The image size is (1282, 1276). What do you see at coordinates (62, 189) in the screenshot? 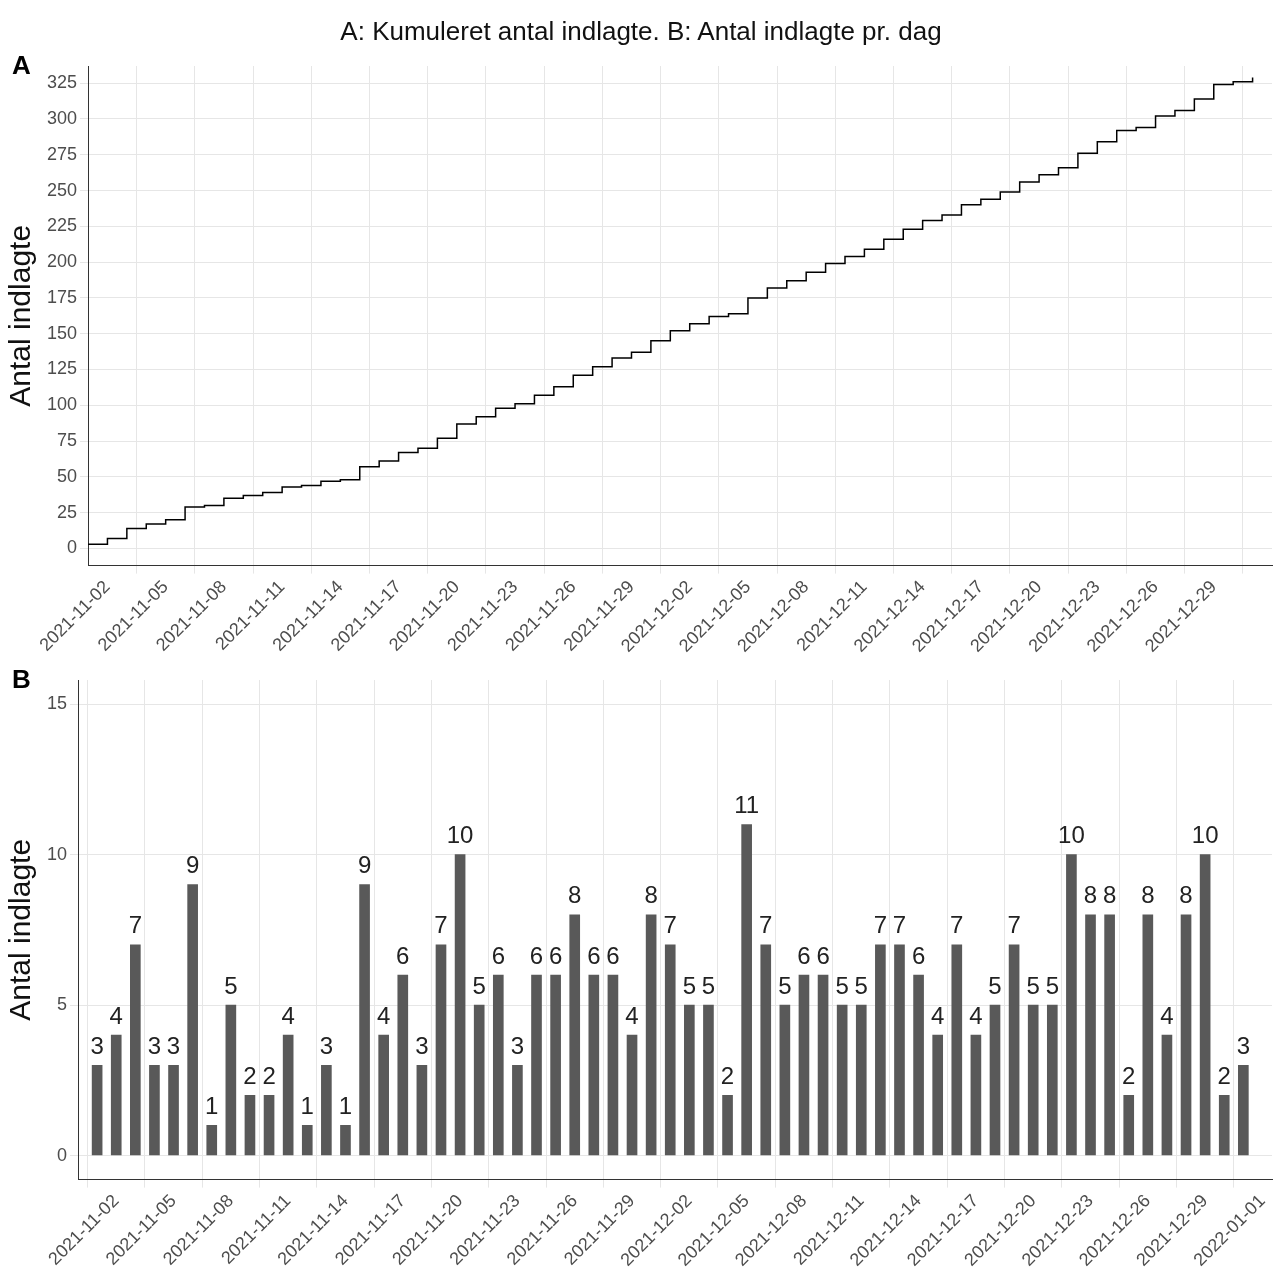
I see `y-tick-label: 250` at bounding box center [62, 189].